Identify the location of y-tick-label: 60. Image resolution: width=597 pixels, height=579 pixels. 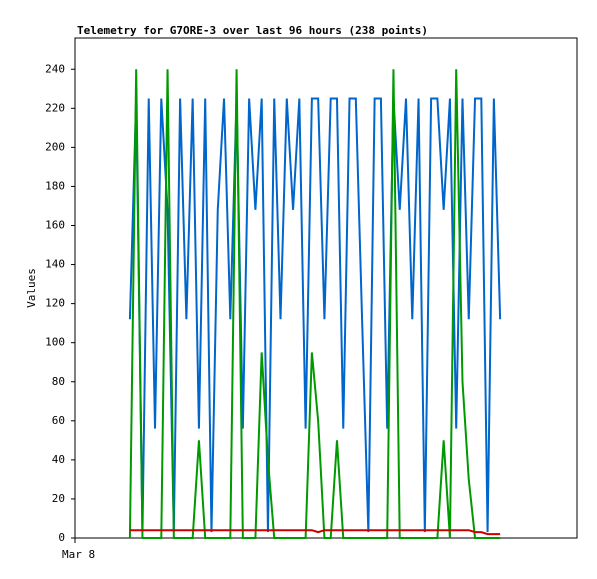
(58, 420).